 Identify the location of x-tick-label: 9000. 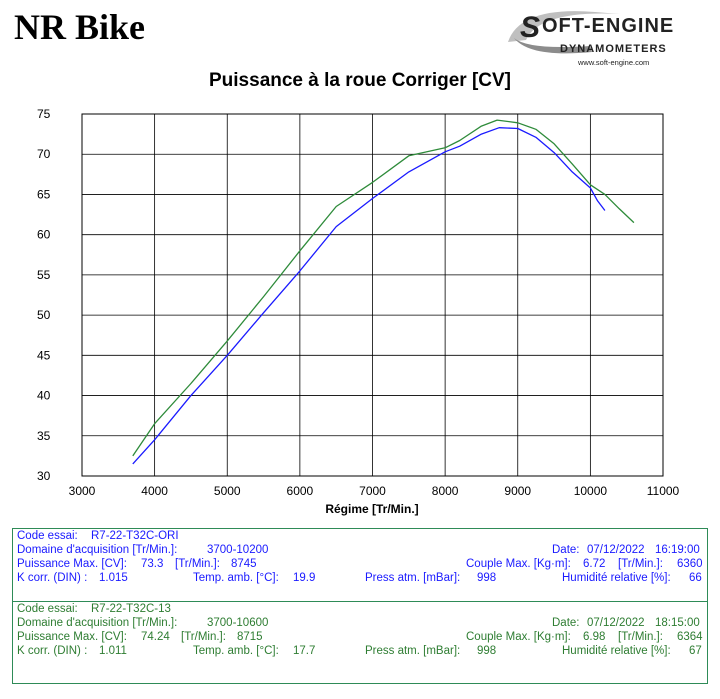
(517, 491).